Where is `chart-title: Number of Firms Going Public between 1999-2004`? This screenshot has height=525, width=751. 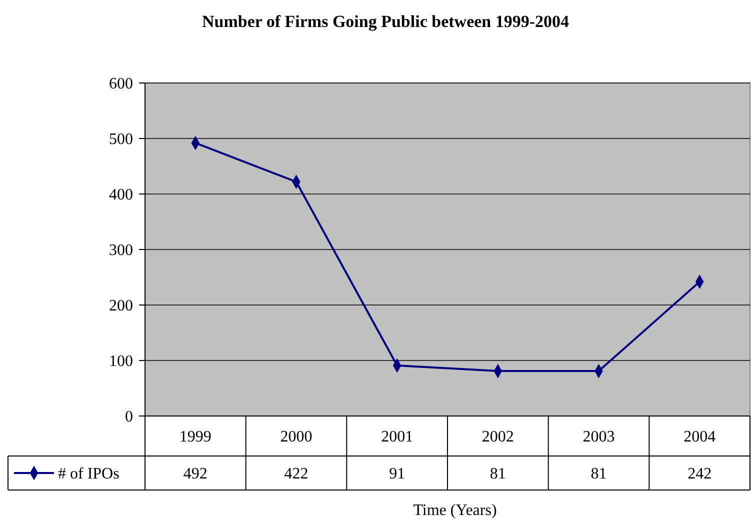
chart-title: Number of Firms Going Public between 1999-2004 is located at coordinates (386, 21).